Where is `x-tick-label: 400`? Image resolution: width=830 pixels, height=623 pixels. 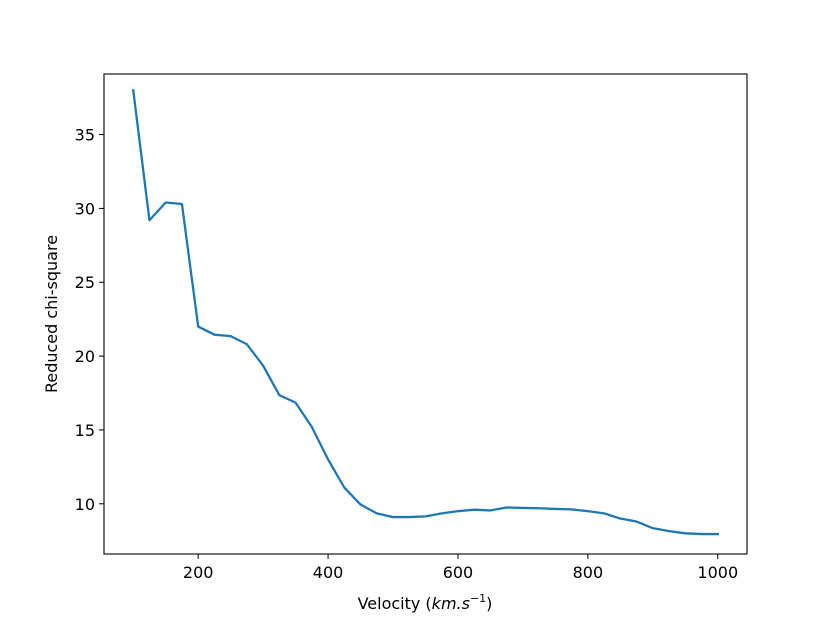 x-tick-label: 400 is located at coordinates (328, 572).